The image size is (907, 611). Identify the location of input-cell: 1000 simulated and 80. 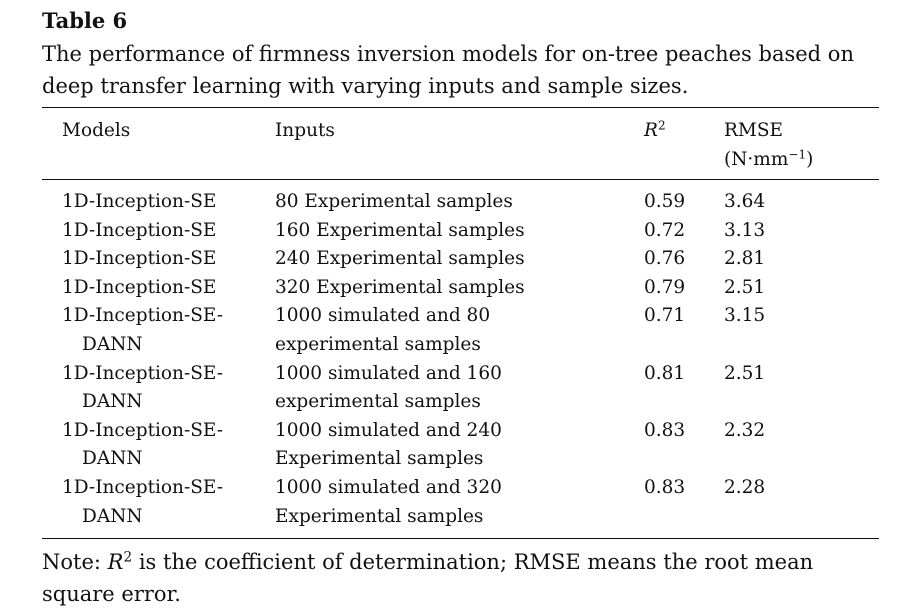
(383, 316).